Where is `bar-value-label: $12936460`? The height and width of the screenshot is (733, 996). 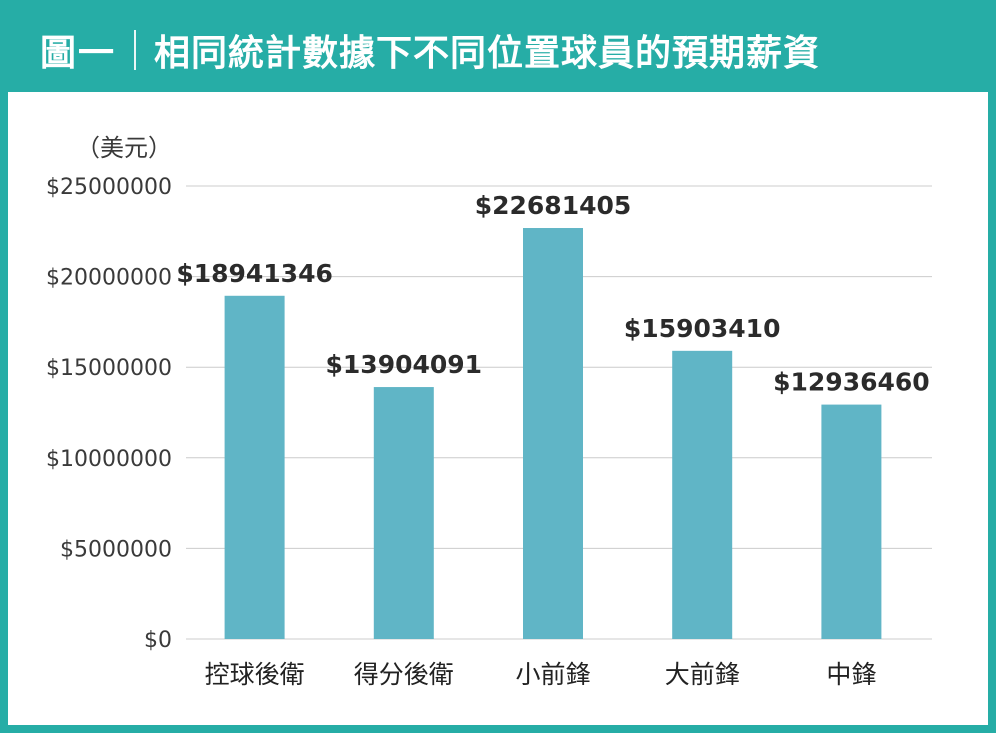
bar-value-label: $12936460 is located at coordinates (851, 382).